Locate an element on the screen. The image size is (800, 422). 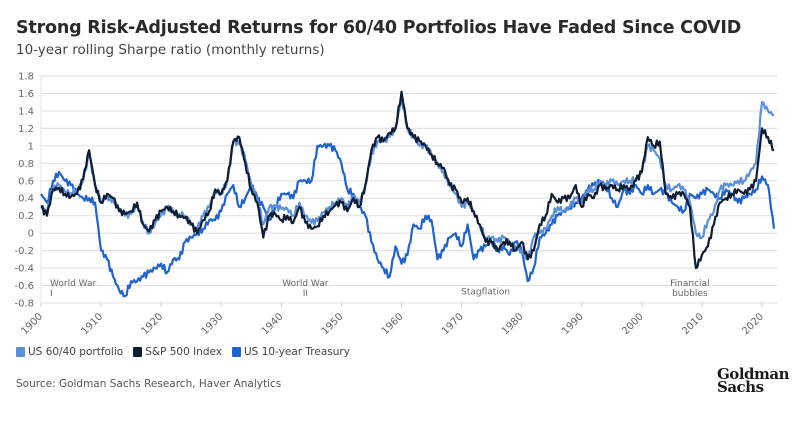
y-tick-label: 1.6 is located at coordinates (26, 94).